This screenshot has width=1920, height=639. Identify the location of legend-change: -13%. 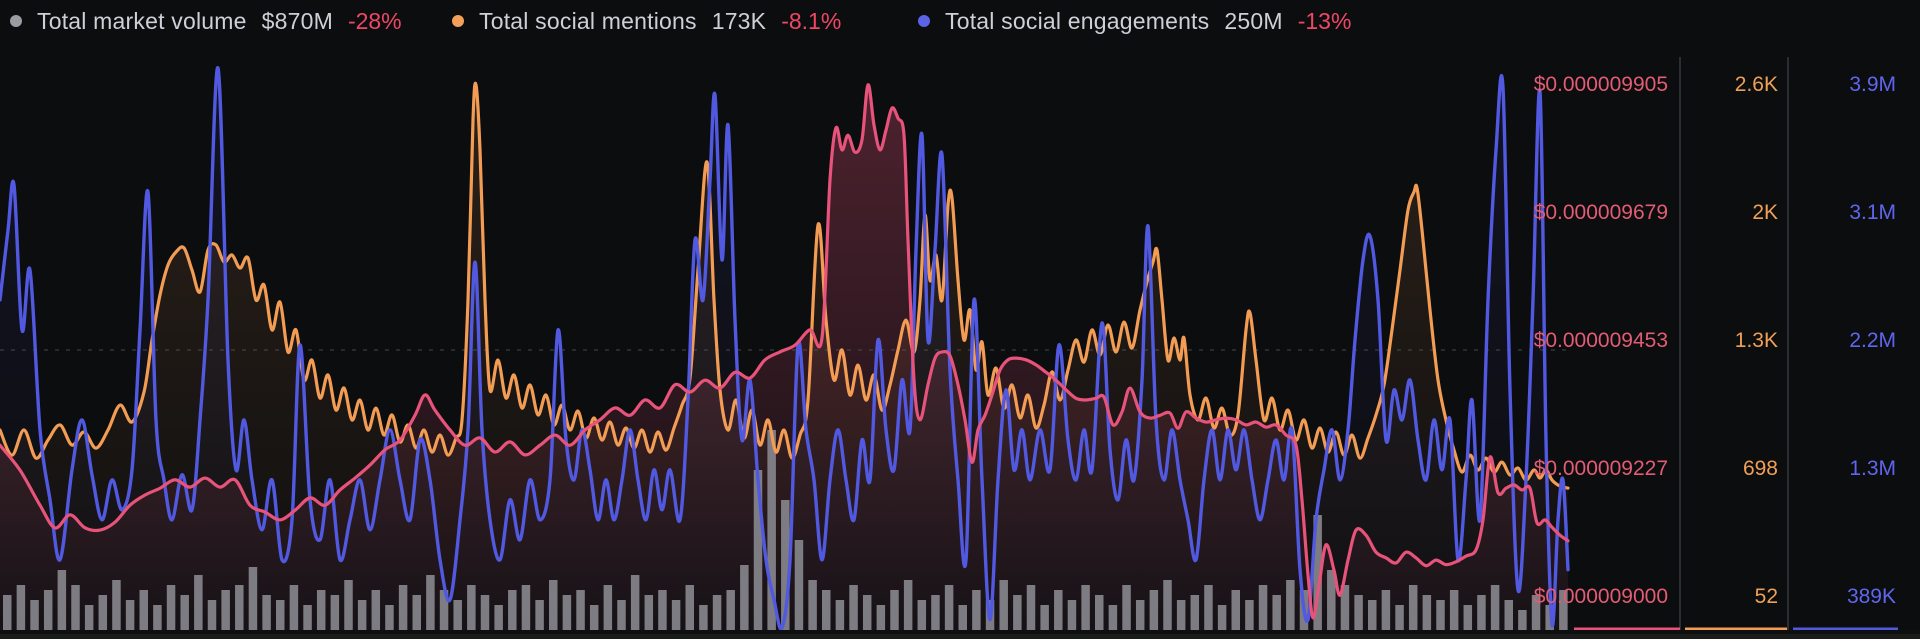
(1324, 20).